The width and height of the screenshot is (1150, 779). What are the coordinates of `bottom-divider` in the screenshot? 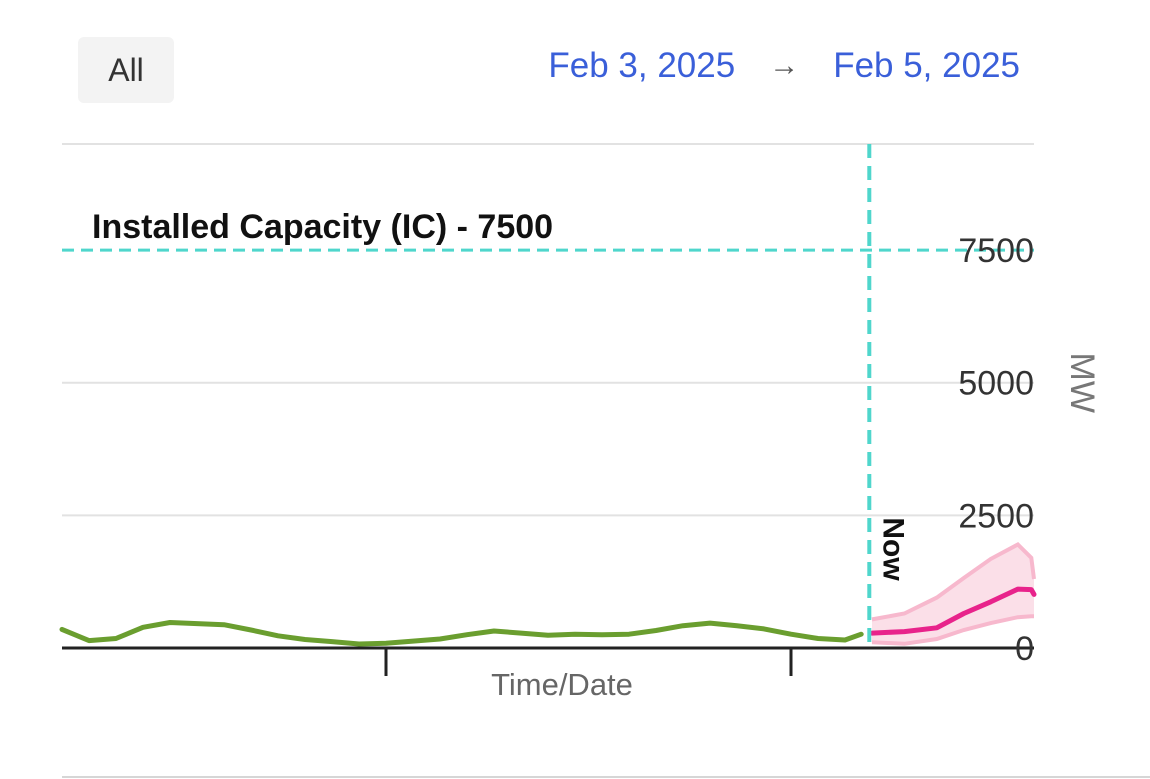 It's located at (606, 777).